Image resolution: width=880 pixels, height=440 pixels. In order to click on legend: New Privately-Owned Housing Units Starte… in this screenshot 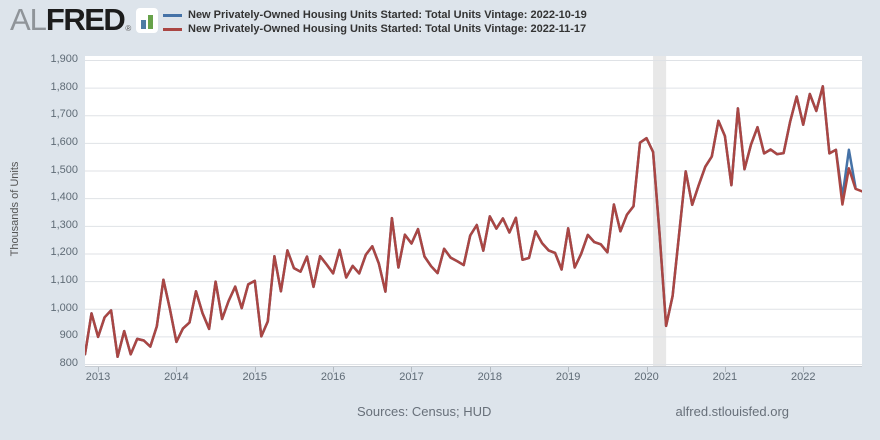, I will do `click(375, 22)`.